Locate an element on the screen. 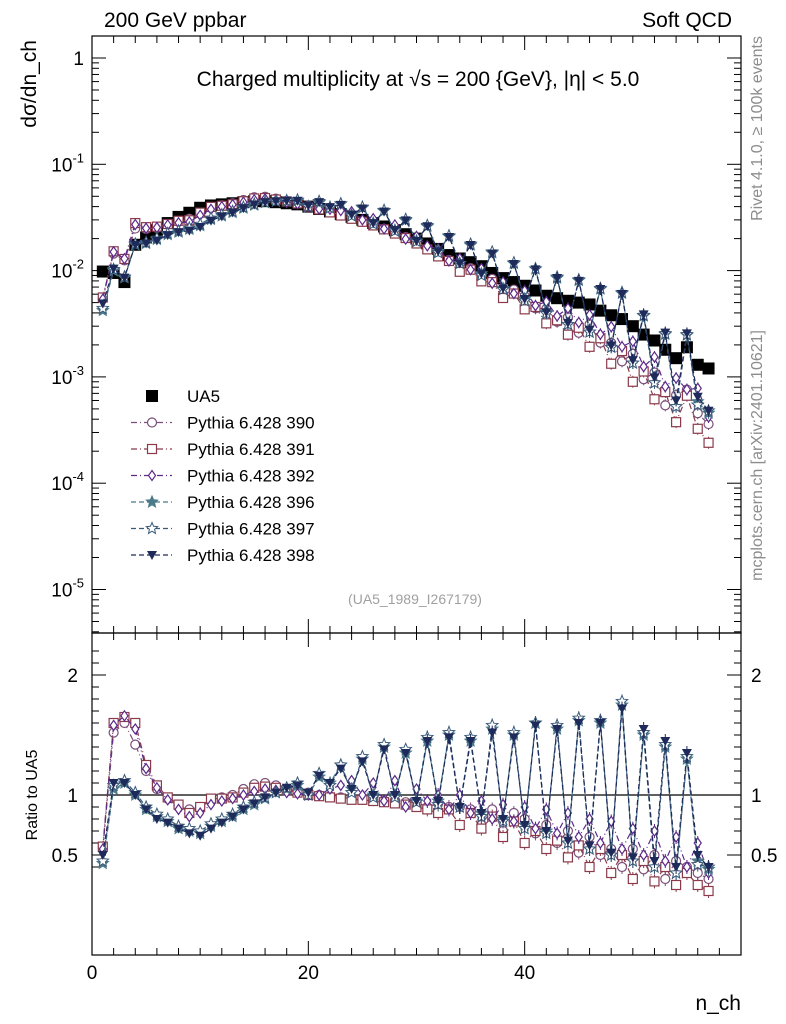 The image size is (786, 1024). x-axis-label: n_ch is located at coordinates (718, 1003).